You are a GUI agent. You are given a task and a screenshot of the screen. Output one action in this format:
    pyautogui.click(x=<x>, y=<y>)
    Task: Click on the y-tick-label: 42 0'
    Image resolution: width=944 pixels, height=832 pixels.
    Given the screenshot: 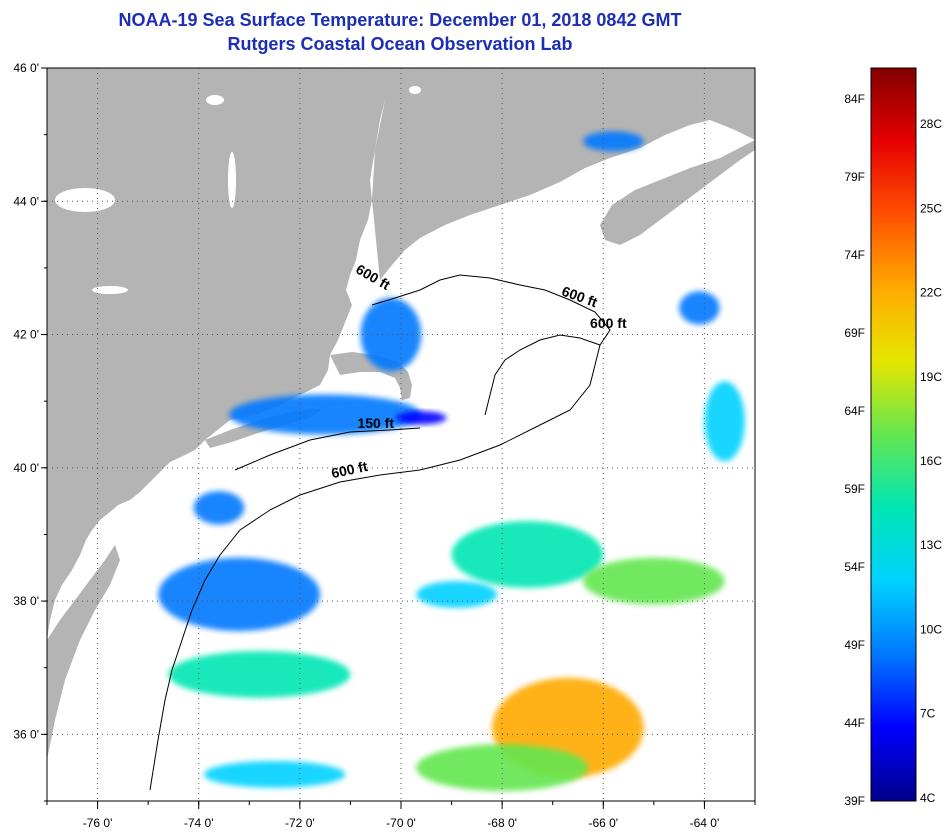 What is the action you would take?
    pyautogui.click(x=26, y=335)
    